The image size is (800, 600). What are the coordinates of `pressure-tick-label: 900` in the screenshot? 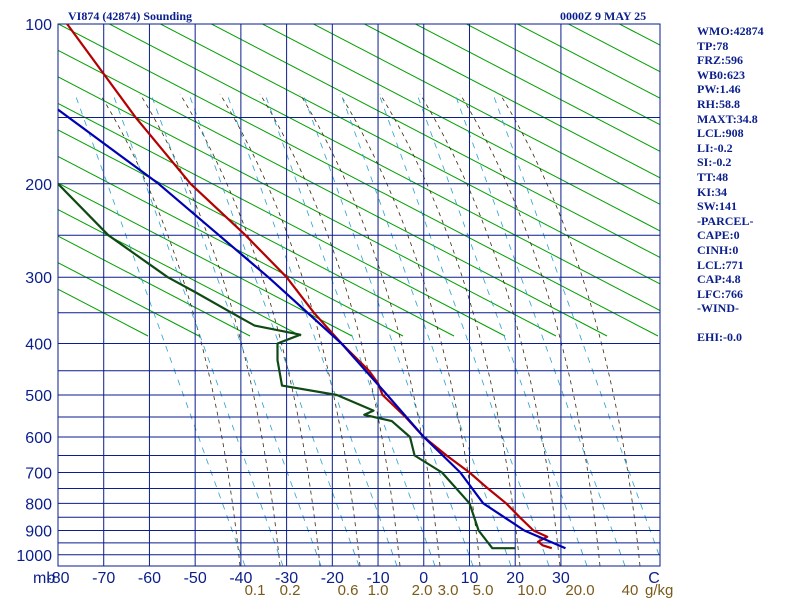 It's located at (38, 531).